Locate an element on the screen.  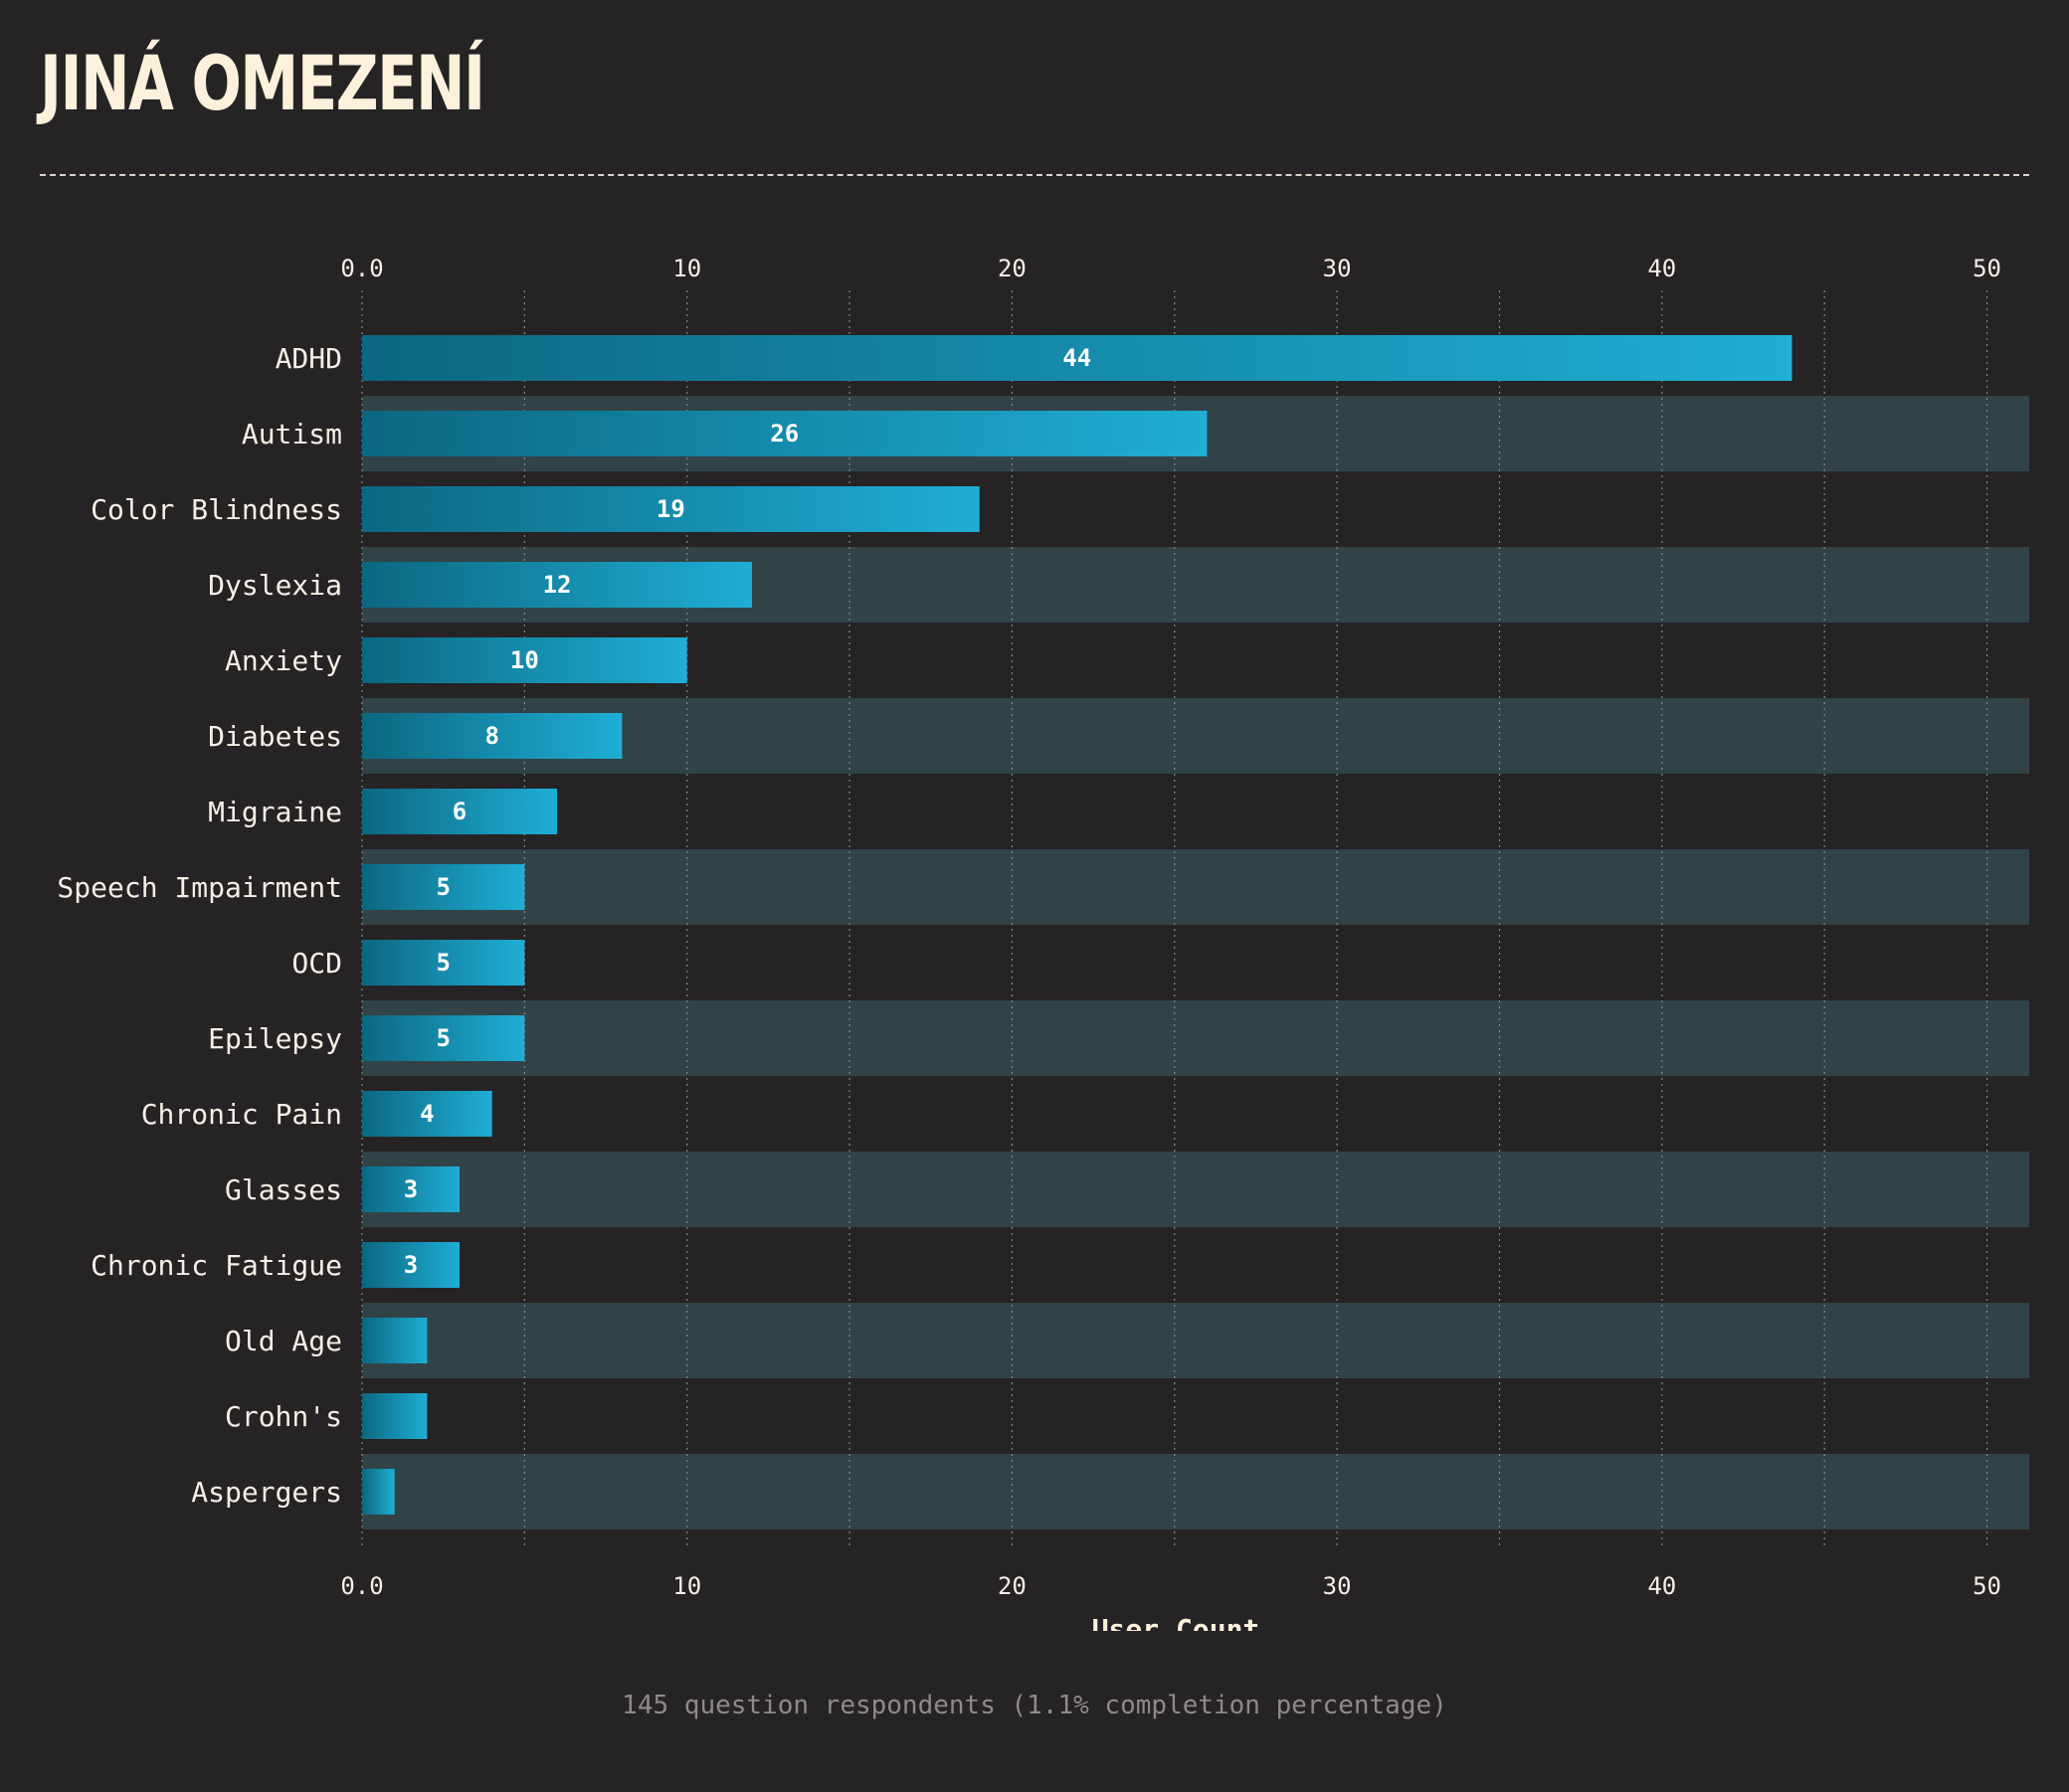
category-label: Old Age is located at coordinates (283, 1341).